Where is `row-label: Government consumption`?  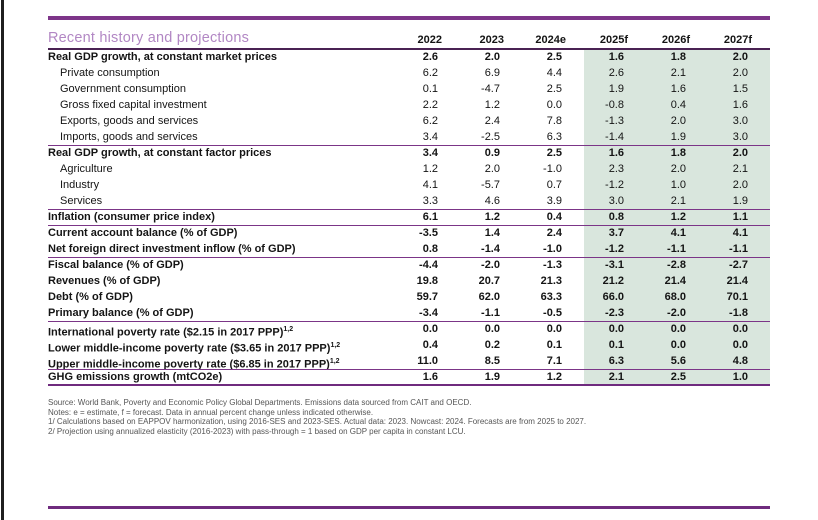 row-label: Government consumption is located at coordinates (123, 89).